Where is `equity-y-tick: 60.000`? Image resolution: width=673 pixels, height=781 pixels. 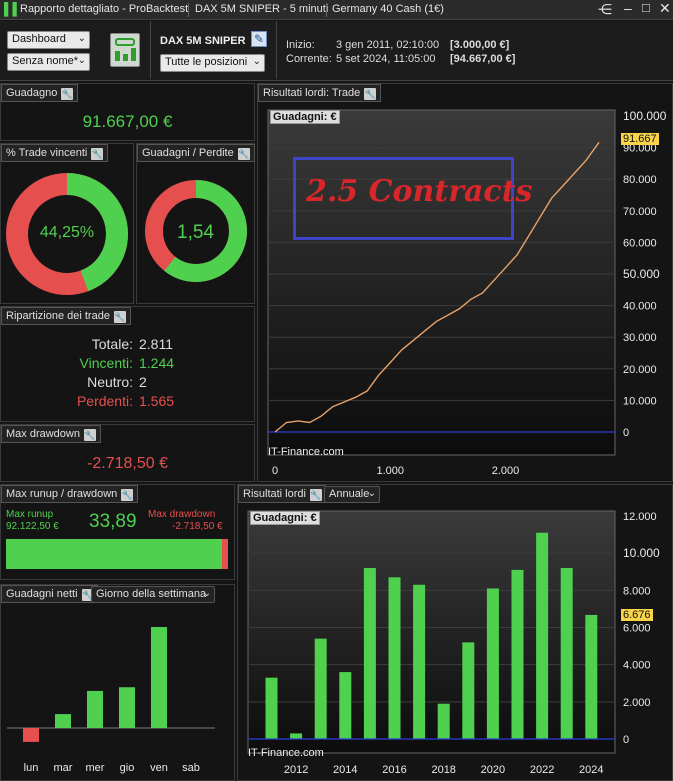 equity-y-tick: 60.000 is located at coordinates (640, 243).